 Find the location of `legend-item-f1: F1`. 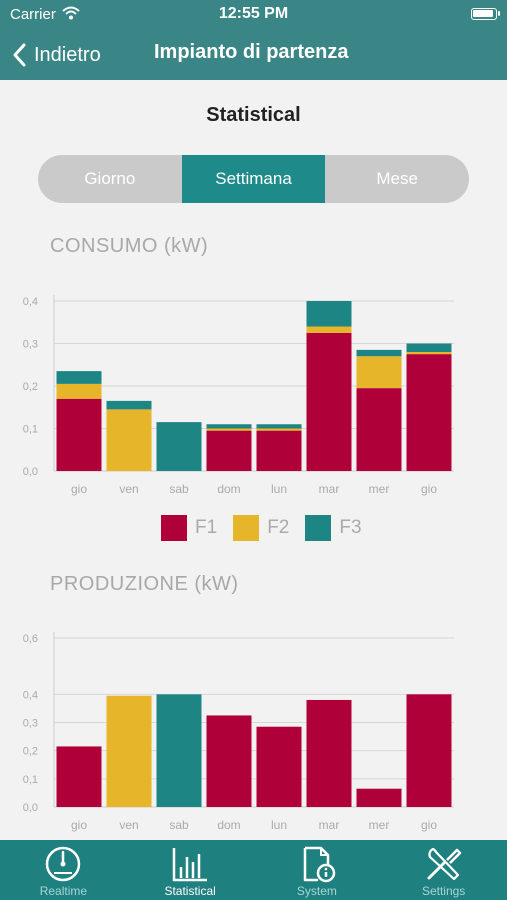

legend-item-f1: F1 is located at coordinates (189, 528).